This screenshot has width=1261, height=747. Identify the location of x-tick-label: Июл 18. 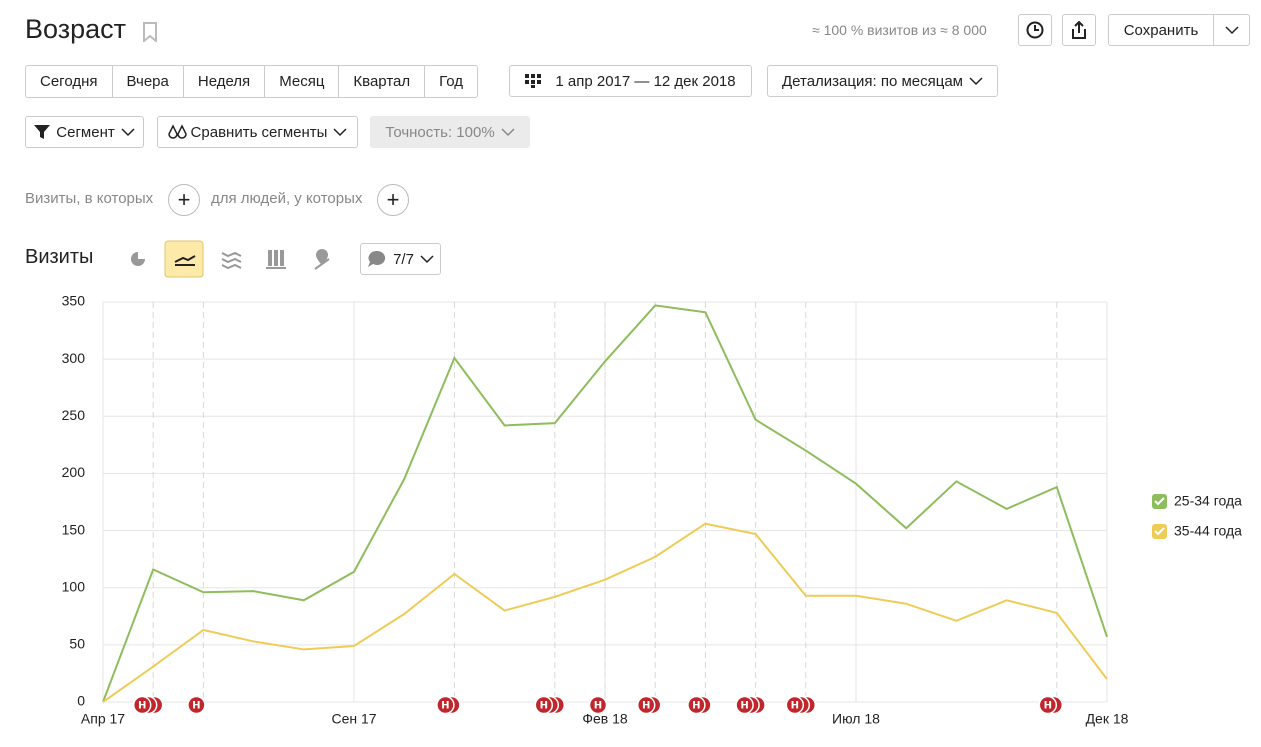
(856, 719).